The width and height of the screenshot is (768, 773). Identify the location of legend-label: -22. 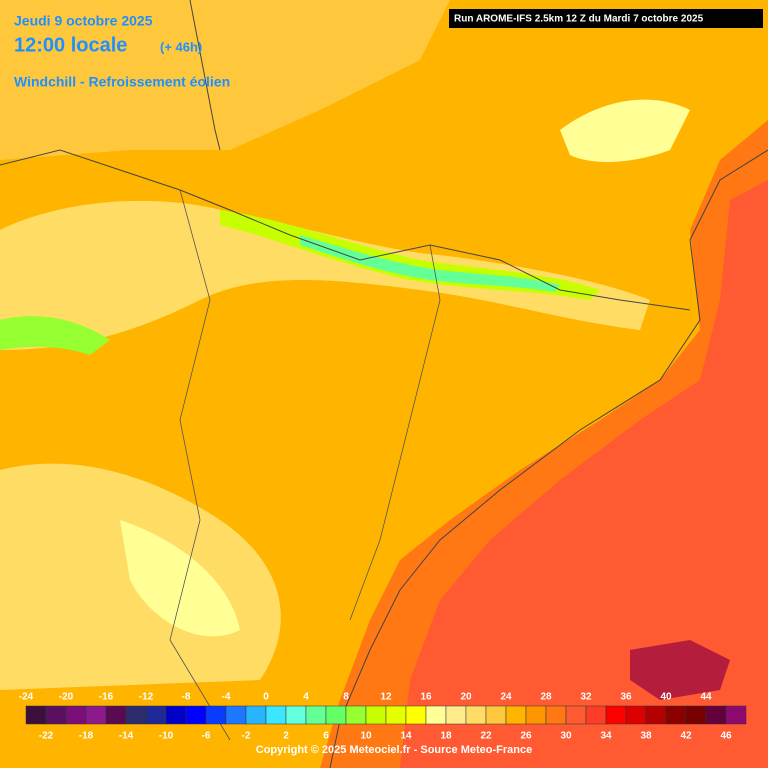
(46, 736).